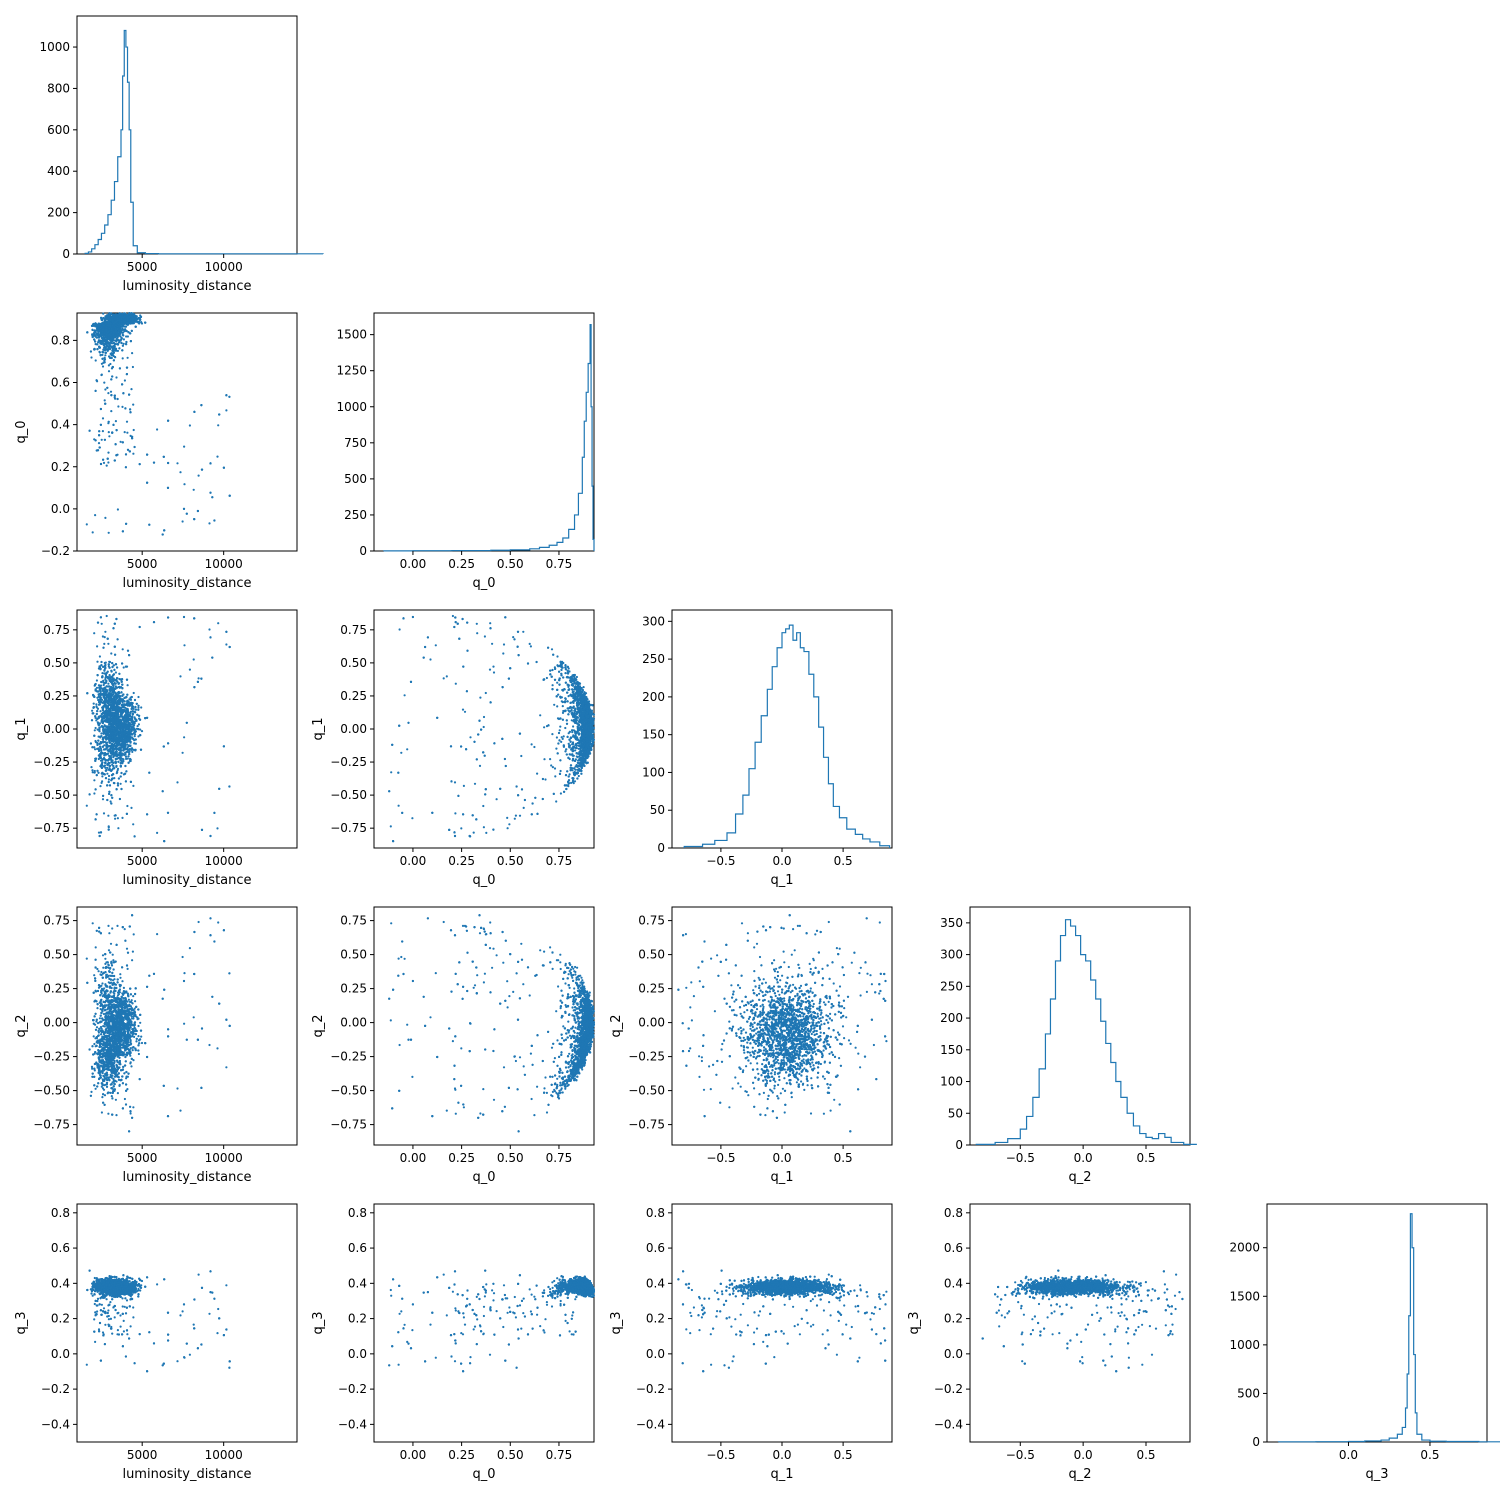 Image resolution: width=1500 pixels, height=1500 pixels. I want to click on x-axis-label: q_2, so click(1079, 1177).